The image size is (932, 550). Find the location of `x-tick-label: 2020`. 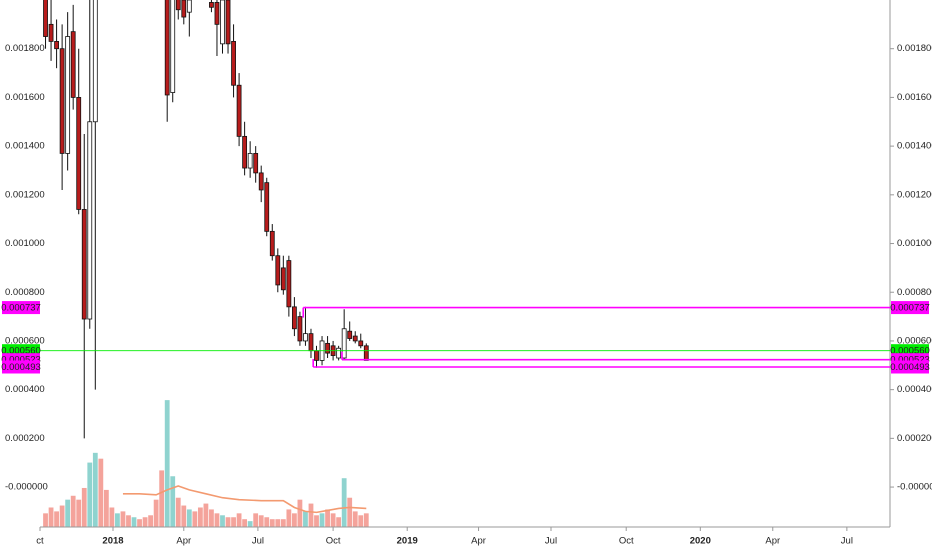

x-tick-label: 2020 is located at coordinates (700, 541).